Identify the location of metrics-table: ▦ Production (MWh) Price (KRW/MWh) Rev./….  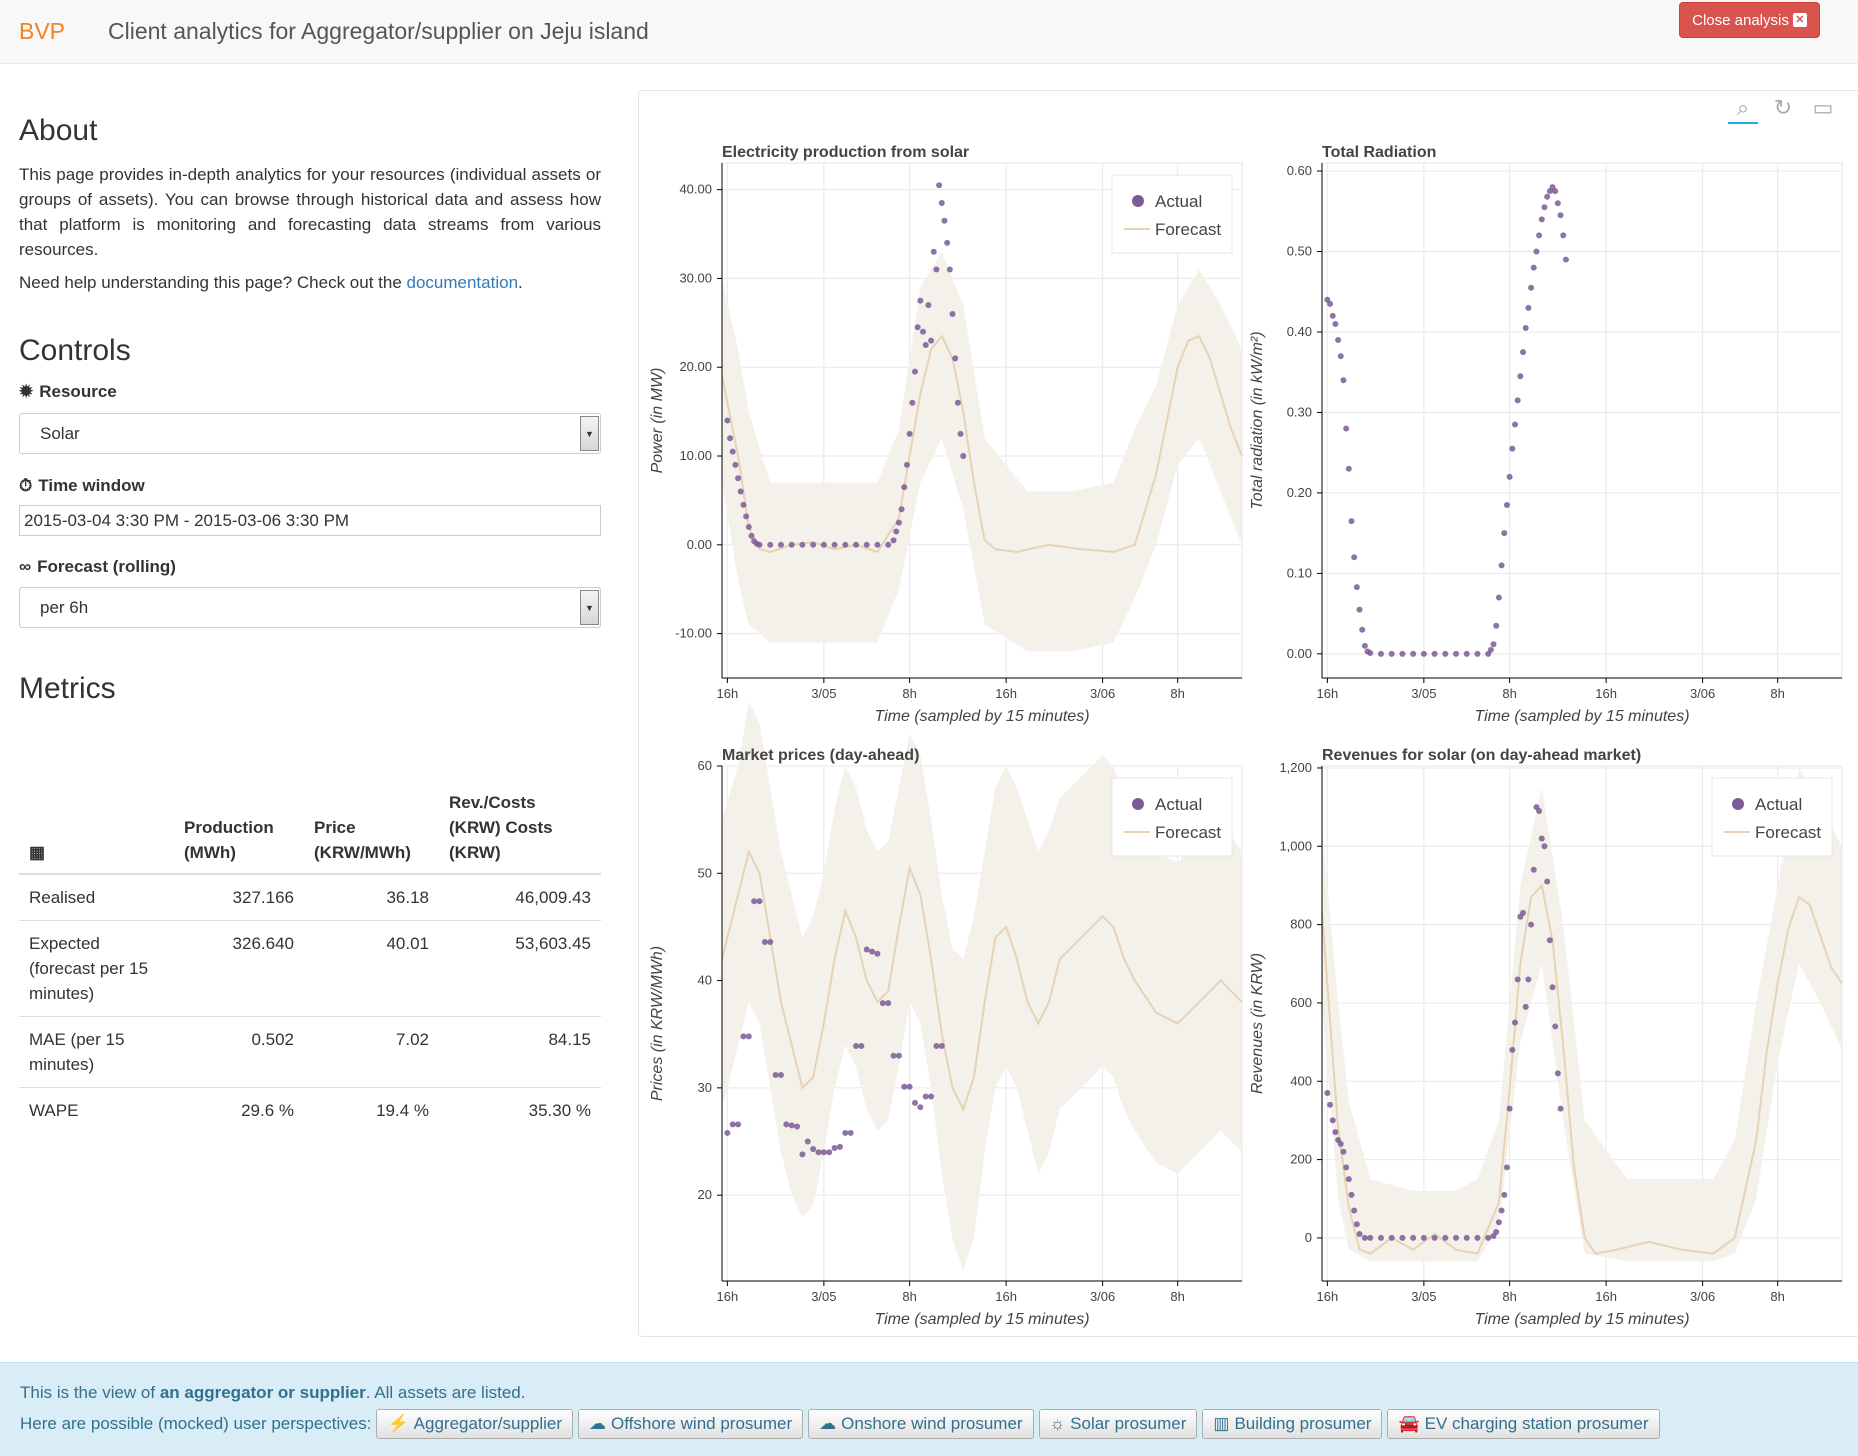
(310, 961).